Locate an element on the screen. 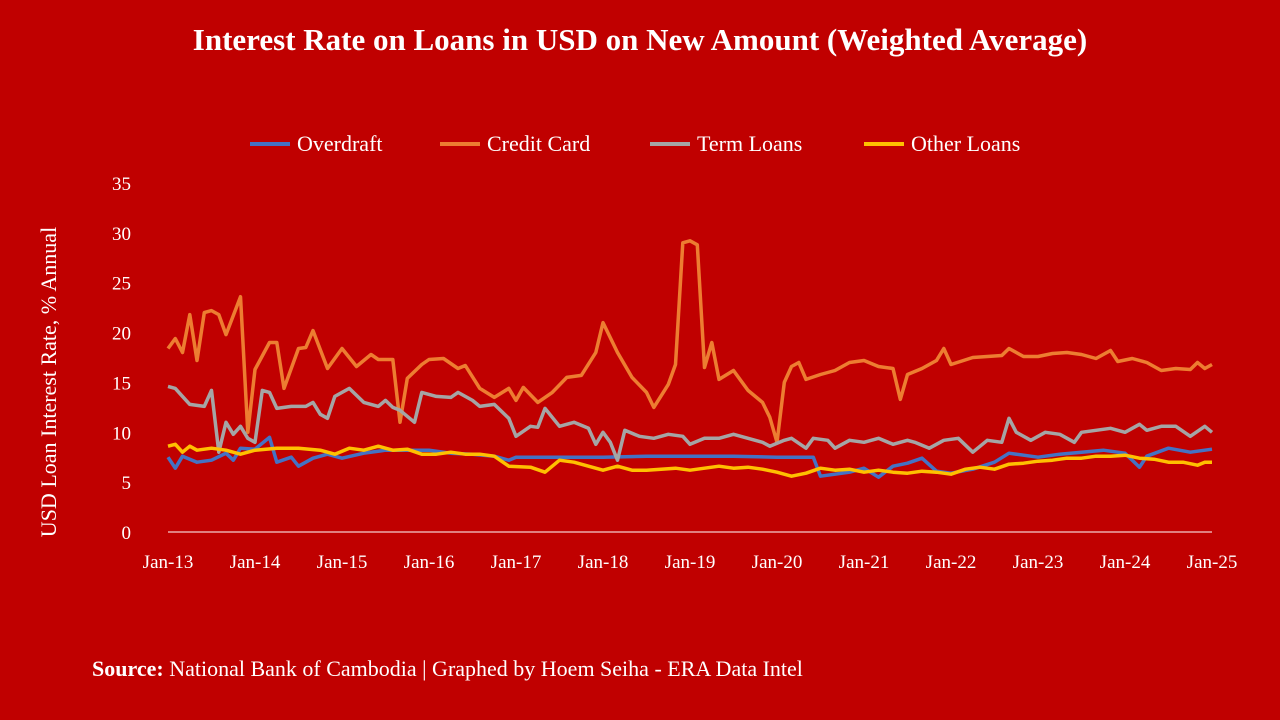 This screenshot has height=720, width=1280. y-tick-label: 30 is located at coordinates (121, 234).